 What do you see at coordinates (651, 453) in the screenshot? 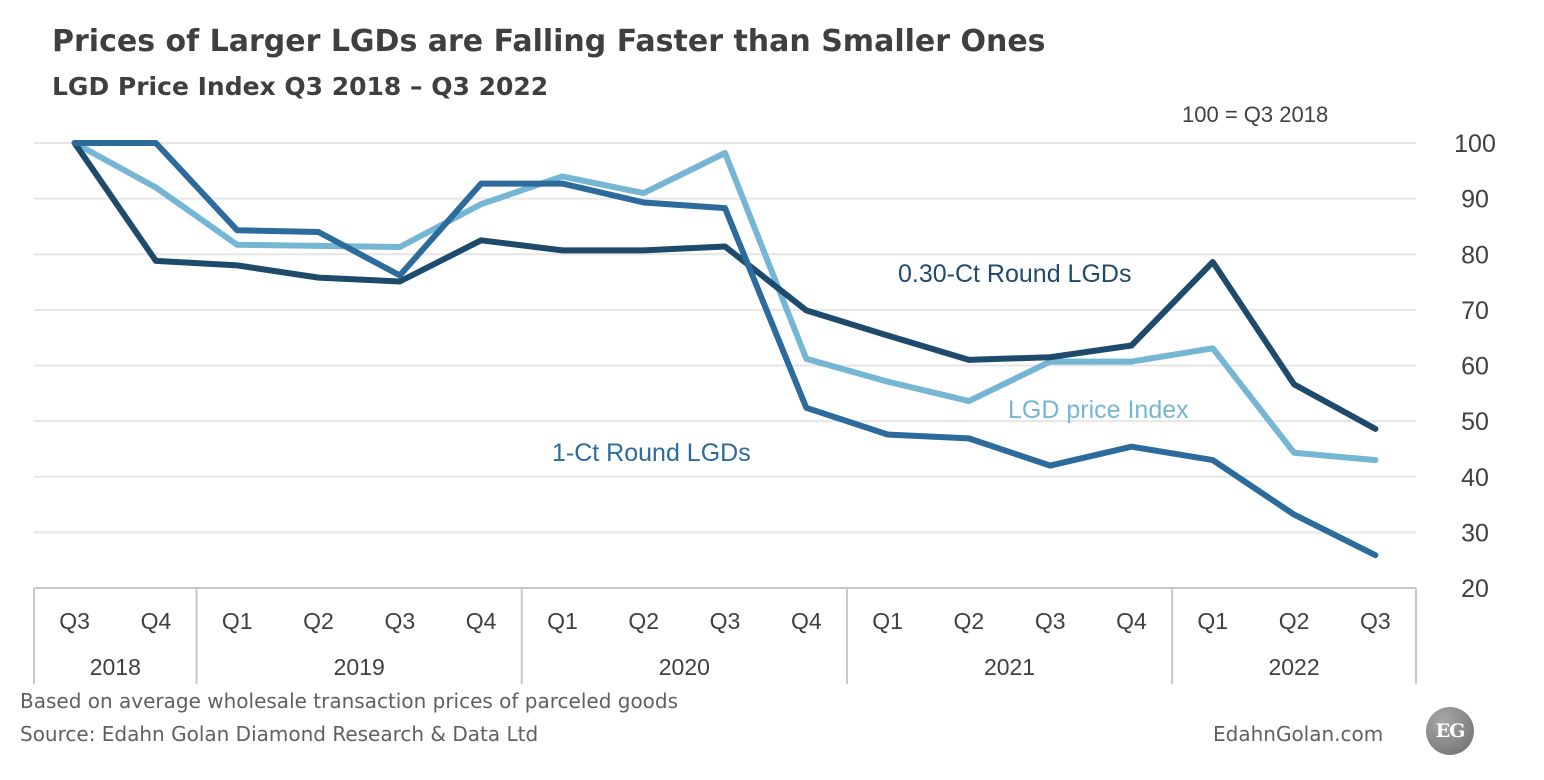
I see `series-label: 1-Ct Round LGDs` at bounding box center [651, 453].